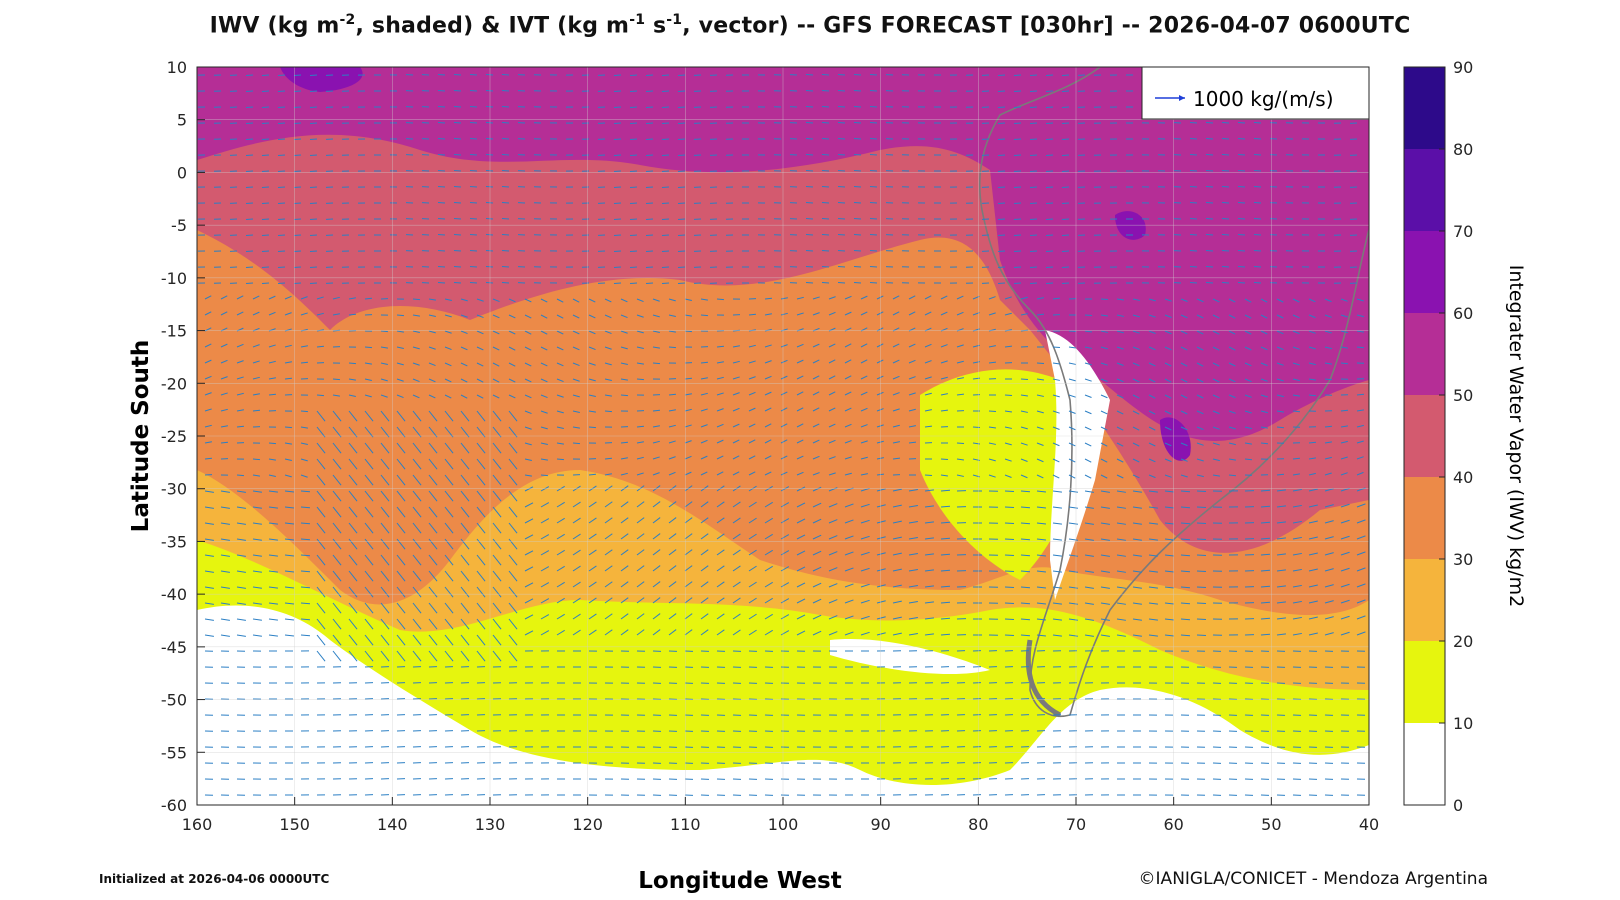 This screenshot has width=1620, height=900. What do you see at coordinates (174, 541) in the screenshot?
I see `y-tick-label: -35` at bounding box center [174, 541].